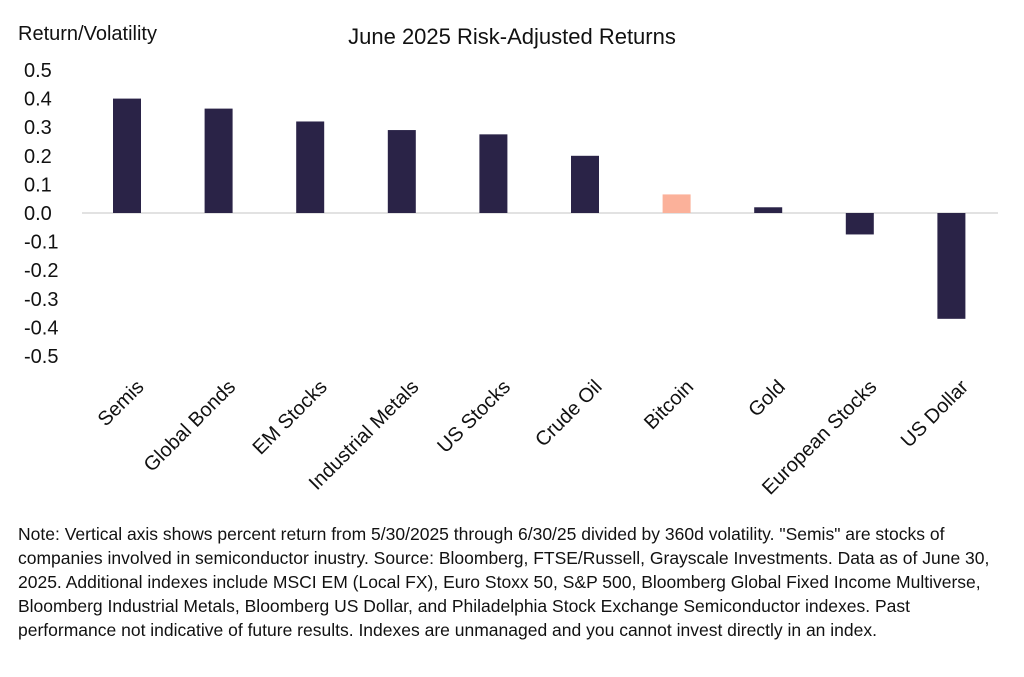 This screenshot has width=1024, height=677. I want to click on y-tick-label: -0.3, so click(41, 300).